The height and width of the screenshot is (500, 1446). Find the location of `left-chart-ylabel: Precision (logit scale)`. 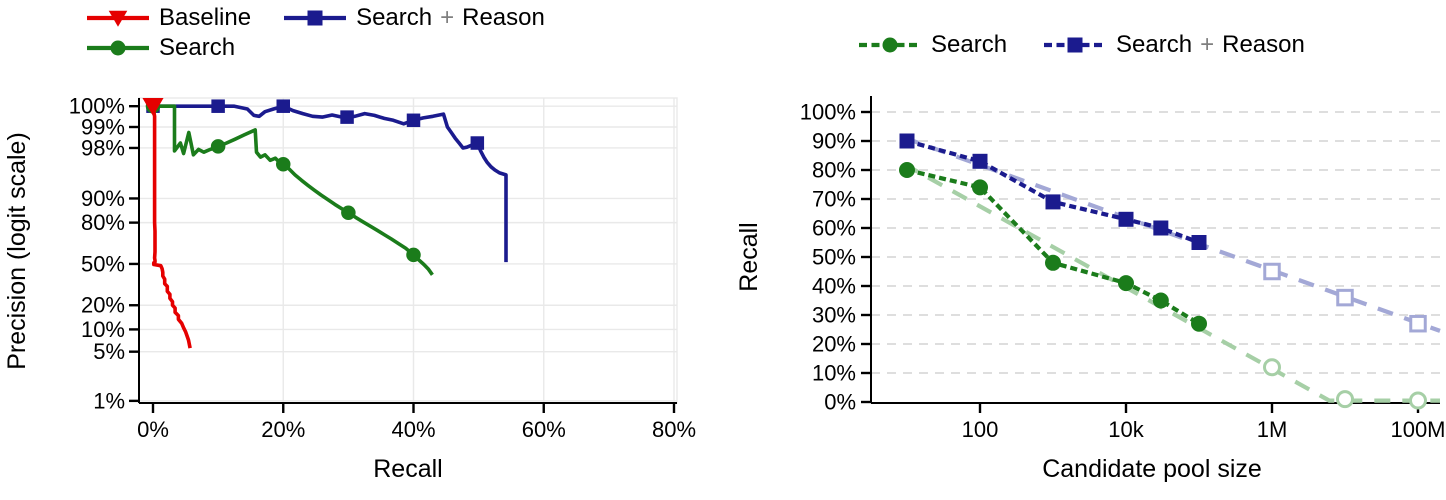

left-chart-ylabel: Precision (logit scale) is located at coordinates (17, 251).